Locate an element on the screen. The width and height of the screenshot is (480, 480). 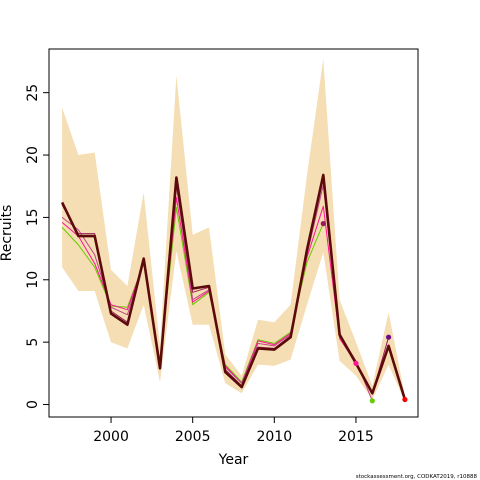
terminal-point-2015 is located at coordinates (356, 363).